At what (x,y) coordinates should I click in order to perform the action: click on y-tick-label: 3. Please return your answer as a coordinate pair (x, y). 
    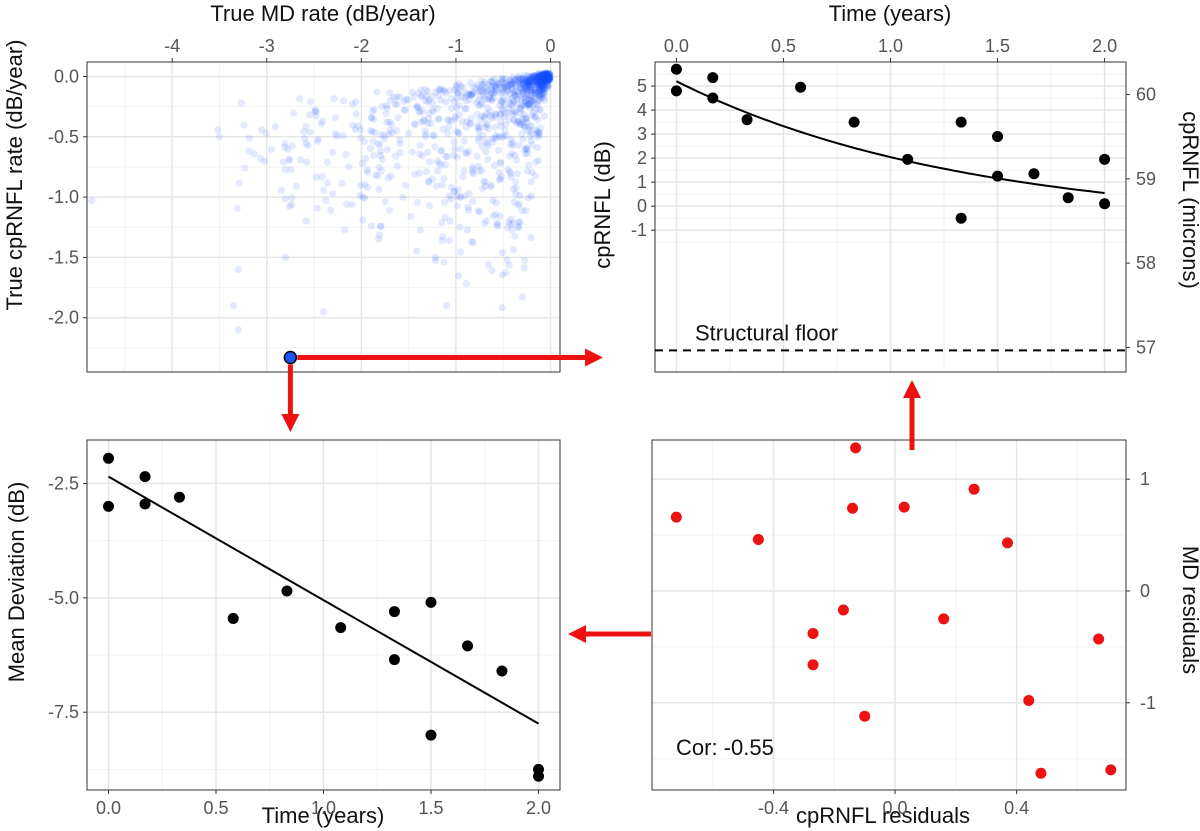
    Looking at the image, I should click on (642, 134).